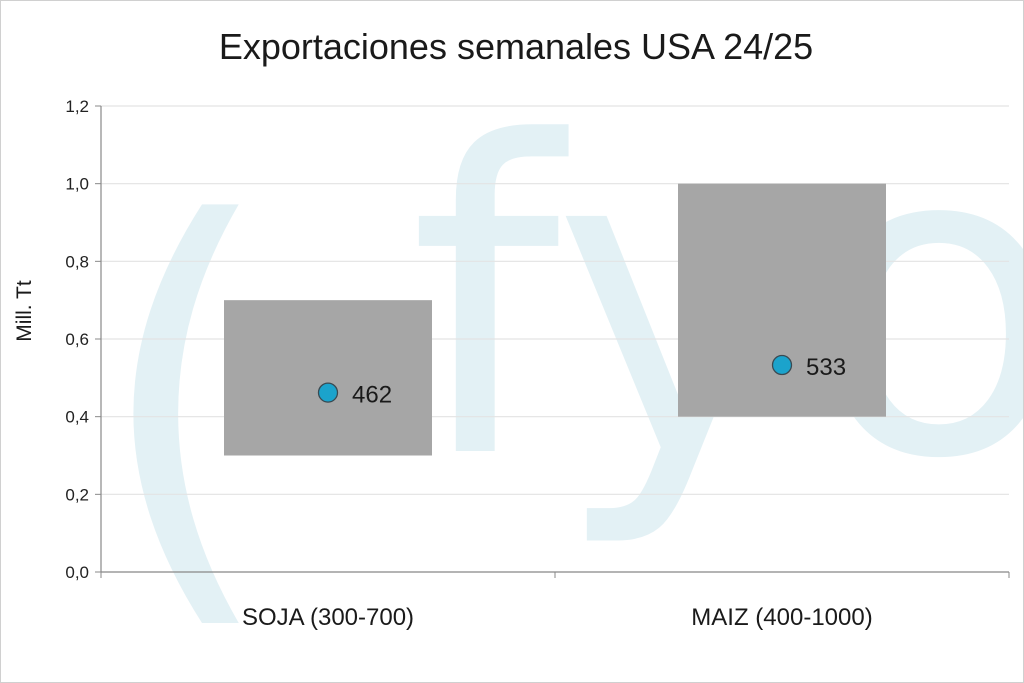  Describe the element at coordinates (77, 184) in the screenshot. I see `y-tick-label: 1,0` at that location.